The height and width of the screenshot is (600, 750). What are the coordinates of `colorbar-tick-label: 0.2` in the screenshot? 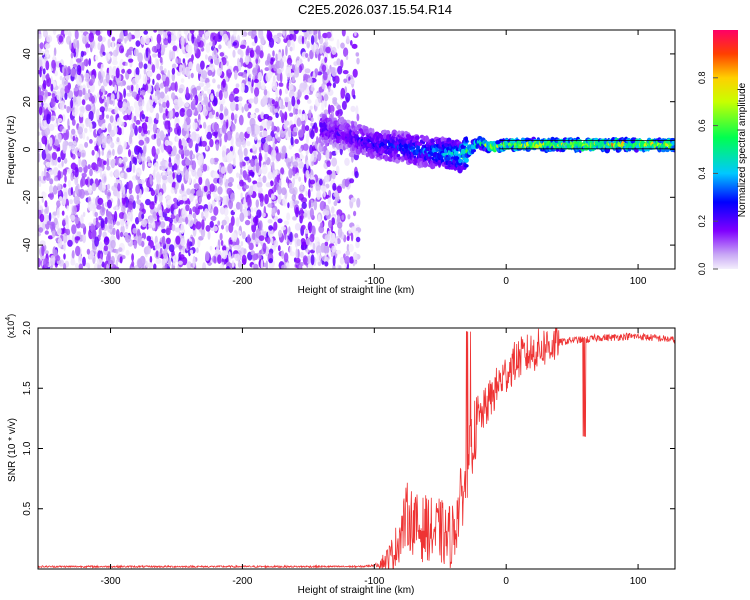 It's located at (702, 221).